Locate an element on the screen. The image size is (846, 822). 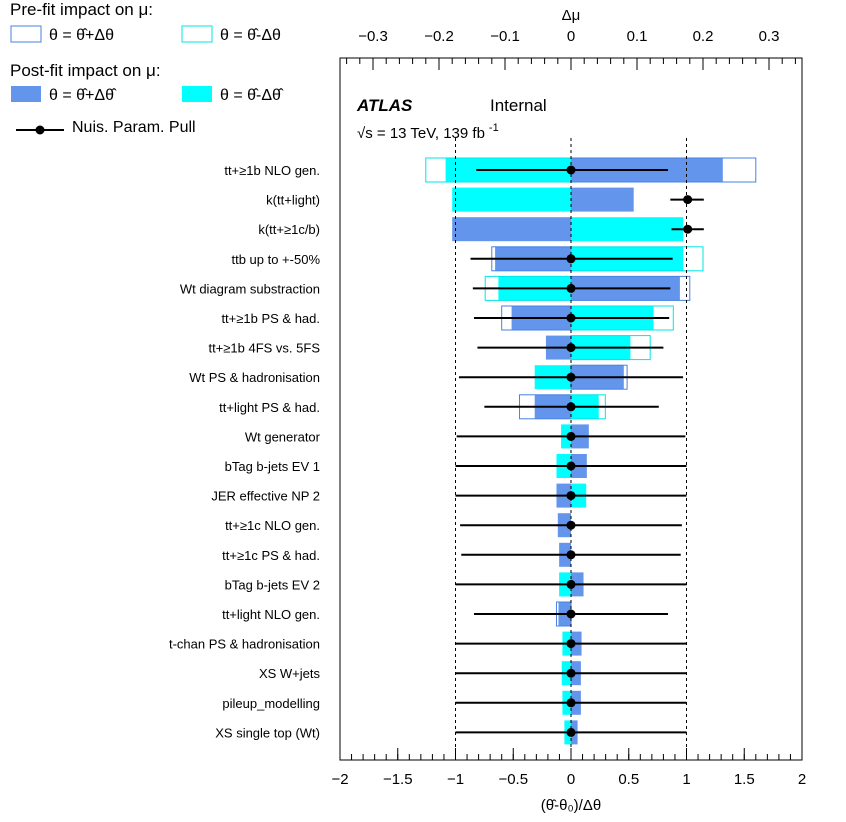
np-label: k(tt+light) is located at coordinates (293, 200).